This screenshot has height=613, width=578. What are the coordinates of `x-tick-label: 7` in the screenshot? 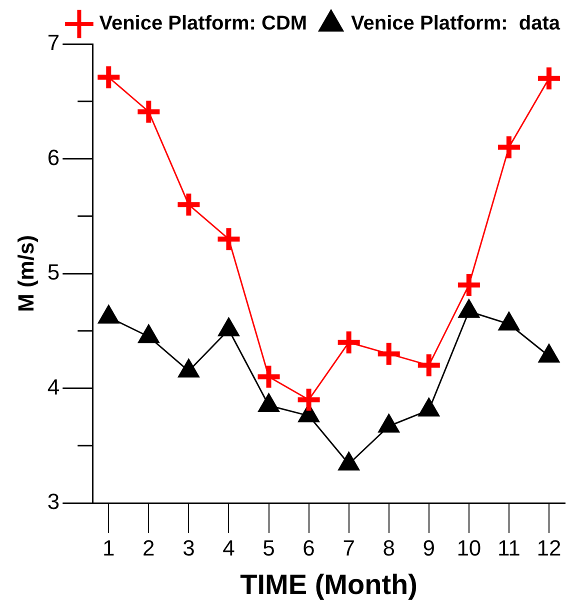 It's located at (348, 547).